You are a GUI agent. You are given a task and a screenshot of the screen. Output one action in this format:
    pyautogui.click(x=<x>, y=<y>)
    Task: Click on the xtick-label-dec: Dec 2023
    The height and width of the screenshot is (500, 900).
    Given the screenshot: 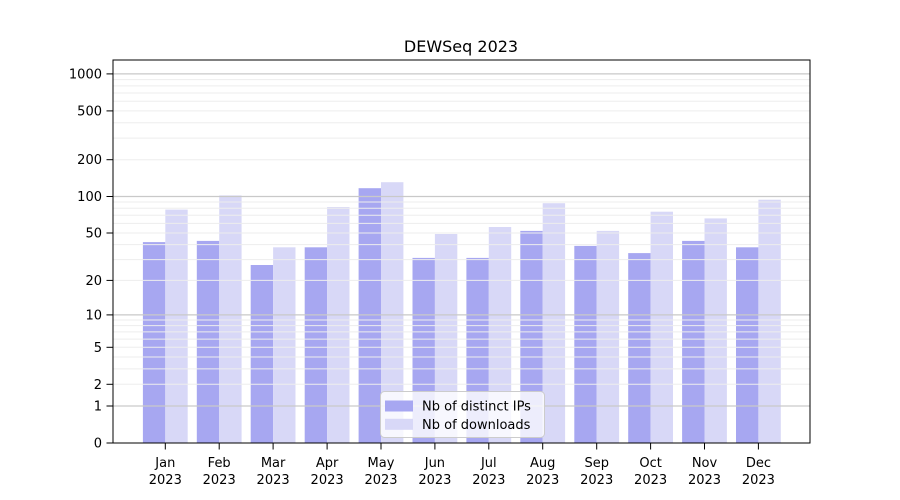 What is the action you would take?
    pyautogui.click(x=758, y=472)
    